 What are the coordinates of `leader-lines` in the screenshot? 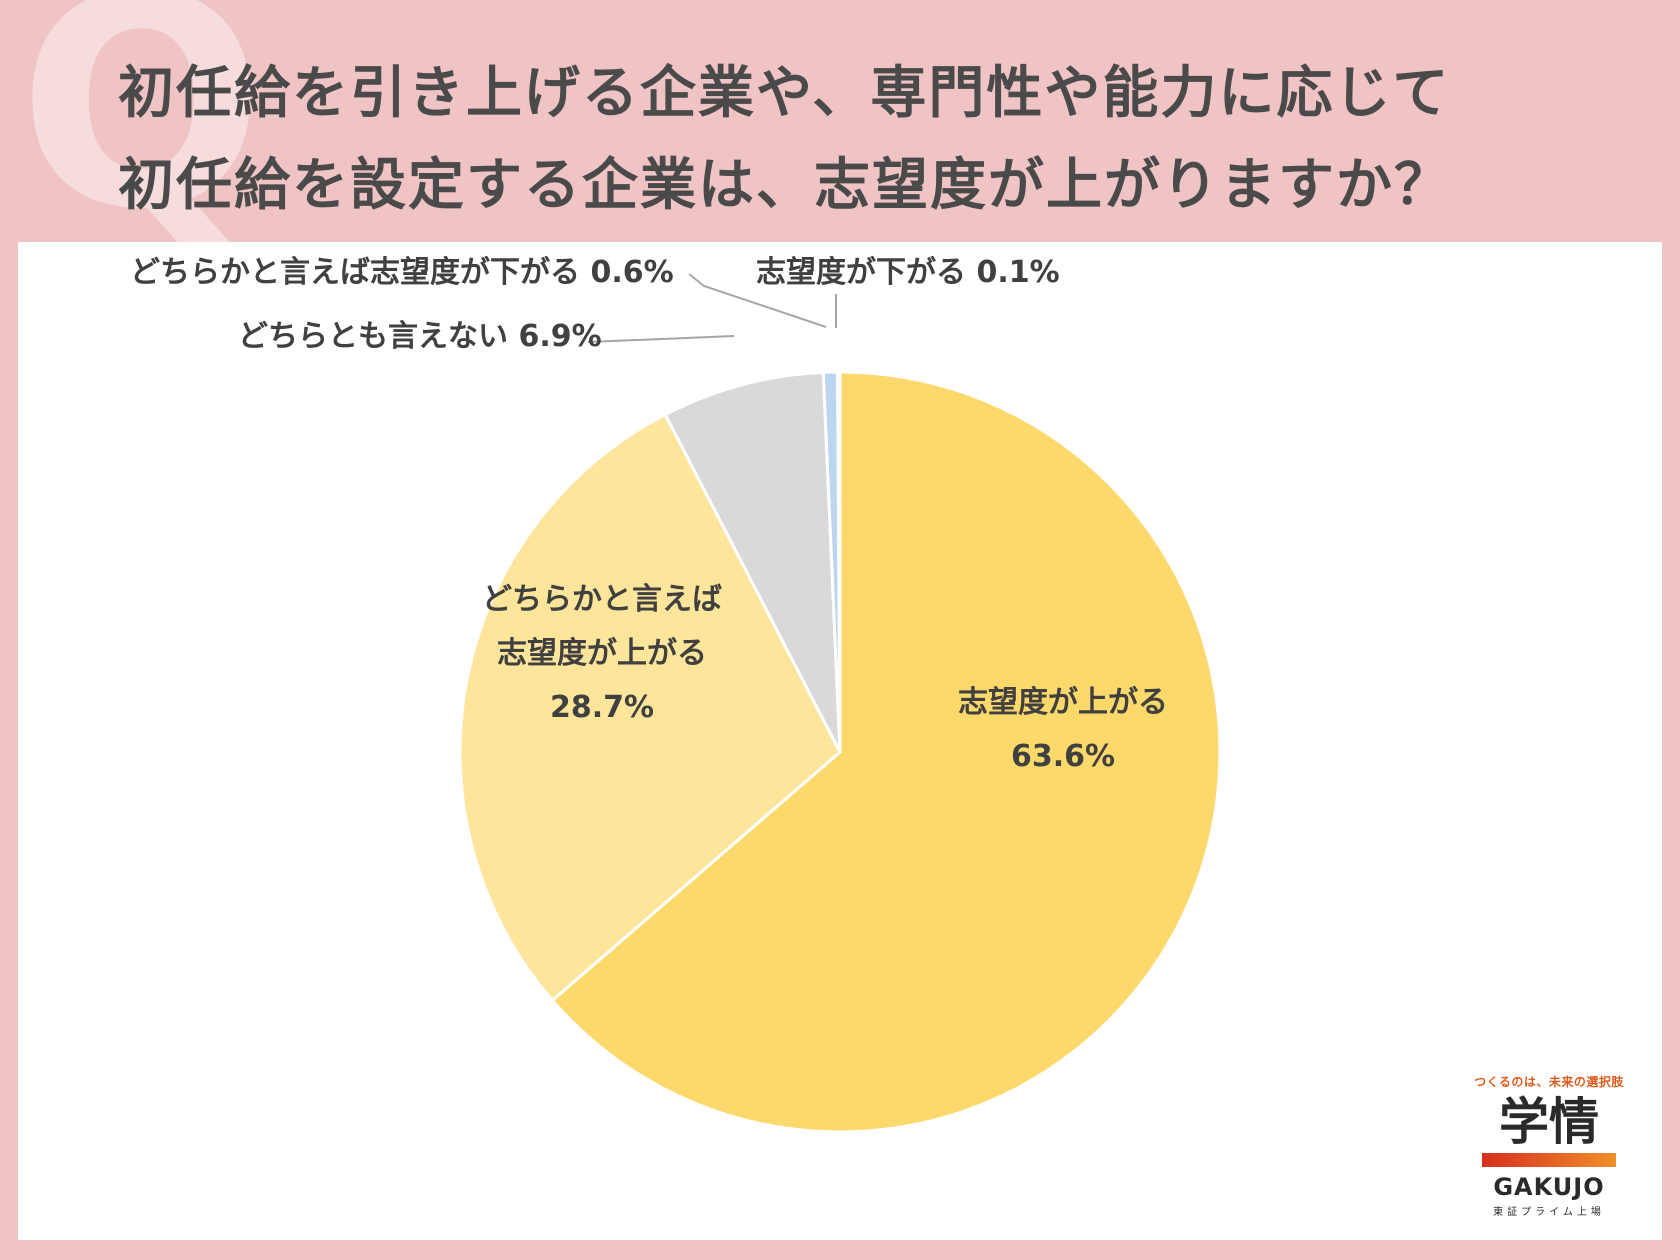 It's located at (712, 308).